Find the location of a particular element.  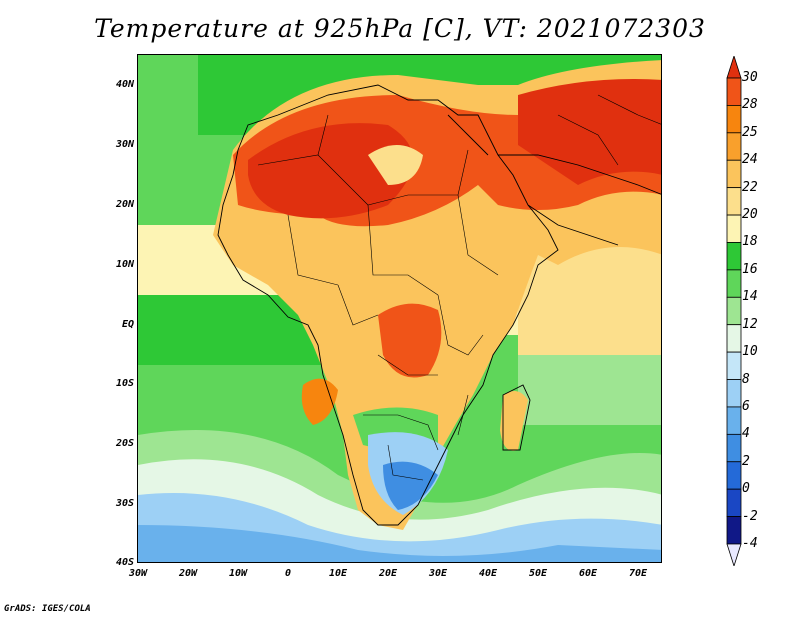

lon-tick-50e: 50E is located at coordinates (538, 573).